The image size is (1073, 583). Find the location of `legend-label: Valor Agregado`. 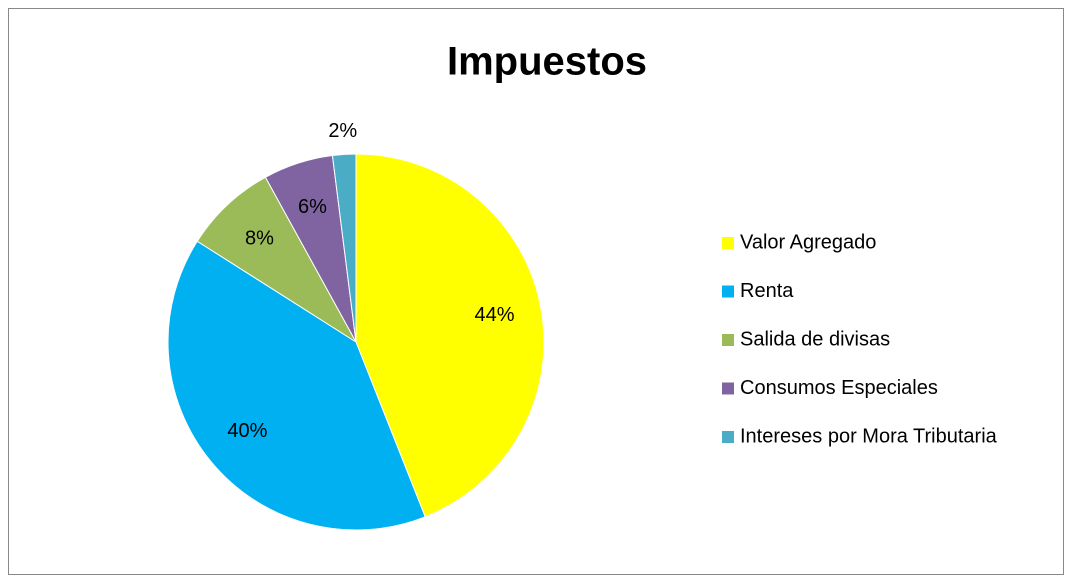

legend-label: Valor Agregado is located at coordinates (808, 242).